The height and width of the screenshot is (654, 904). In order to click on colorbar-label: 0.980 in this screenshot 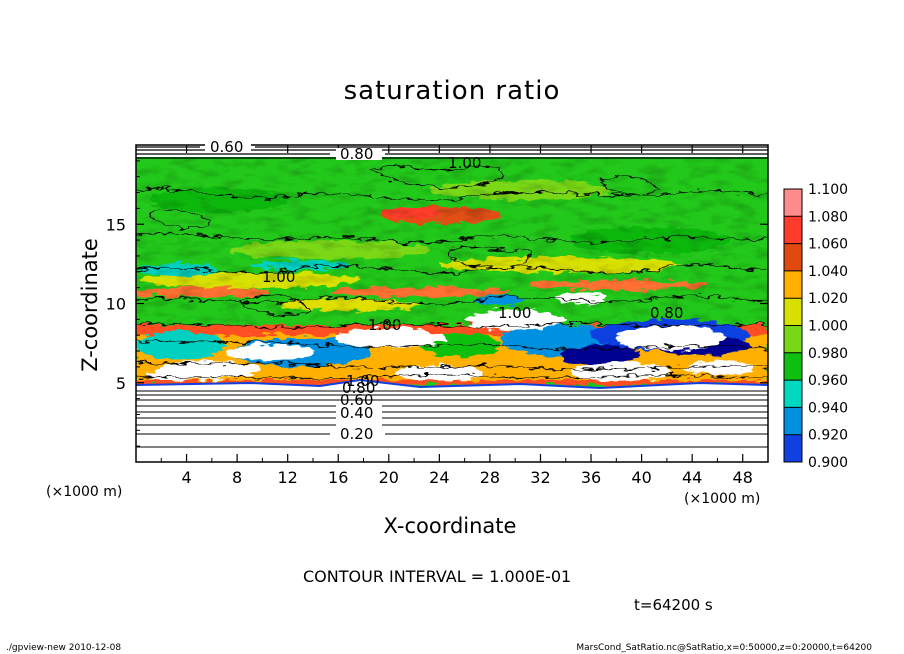, I will do `click(828, 354)`.